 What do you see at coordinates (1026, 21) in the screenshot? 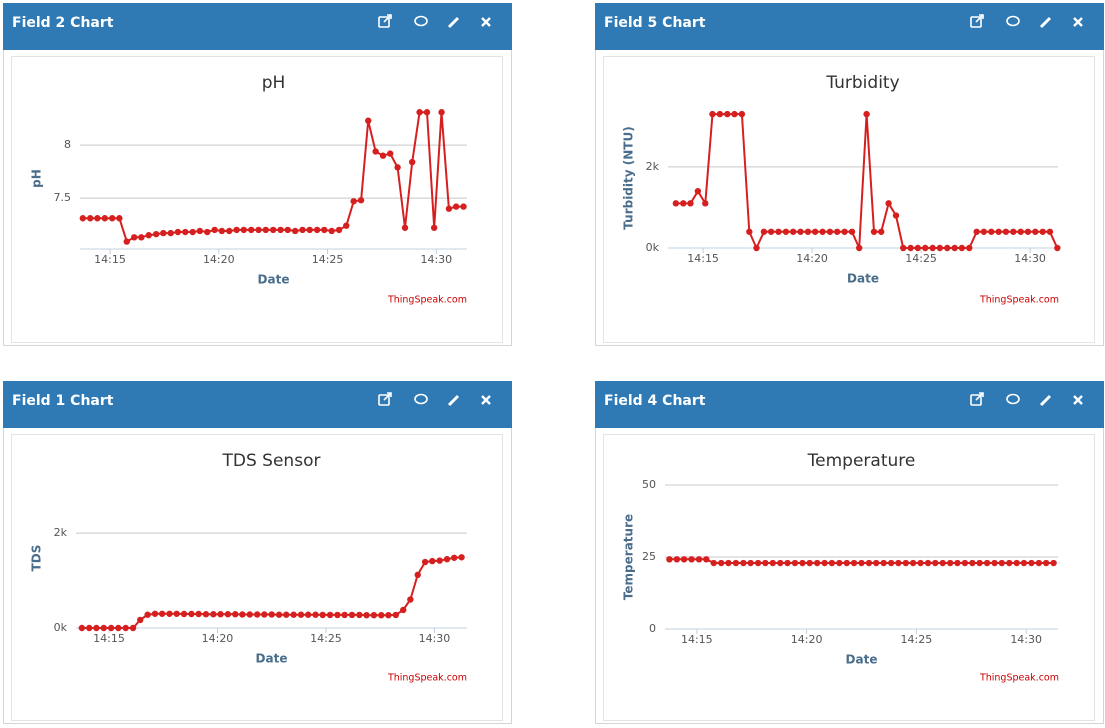
I see `header-icons` at bounding box center [1026, 21].